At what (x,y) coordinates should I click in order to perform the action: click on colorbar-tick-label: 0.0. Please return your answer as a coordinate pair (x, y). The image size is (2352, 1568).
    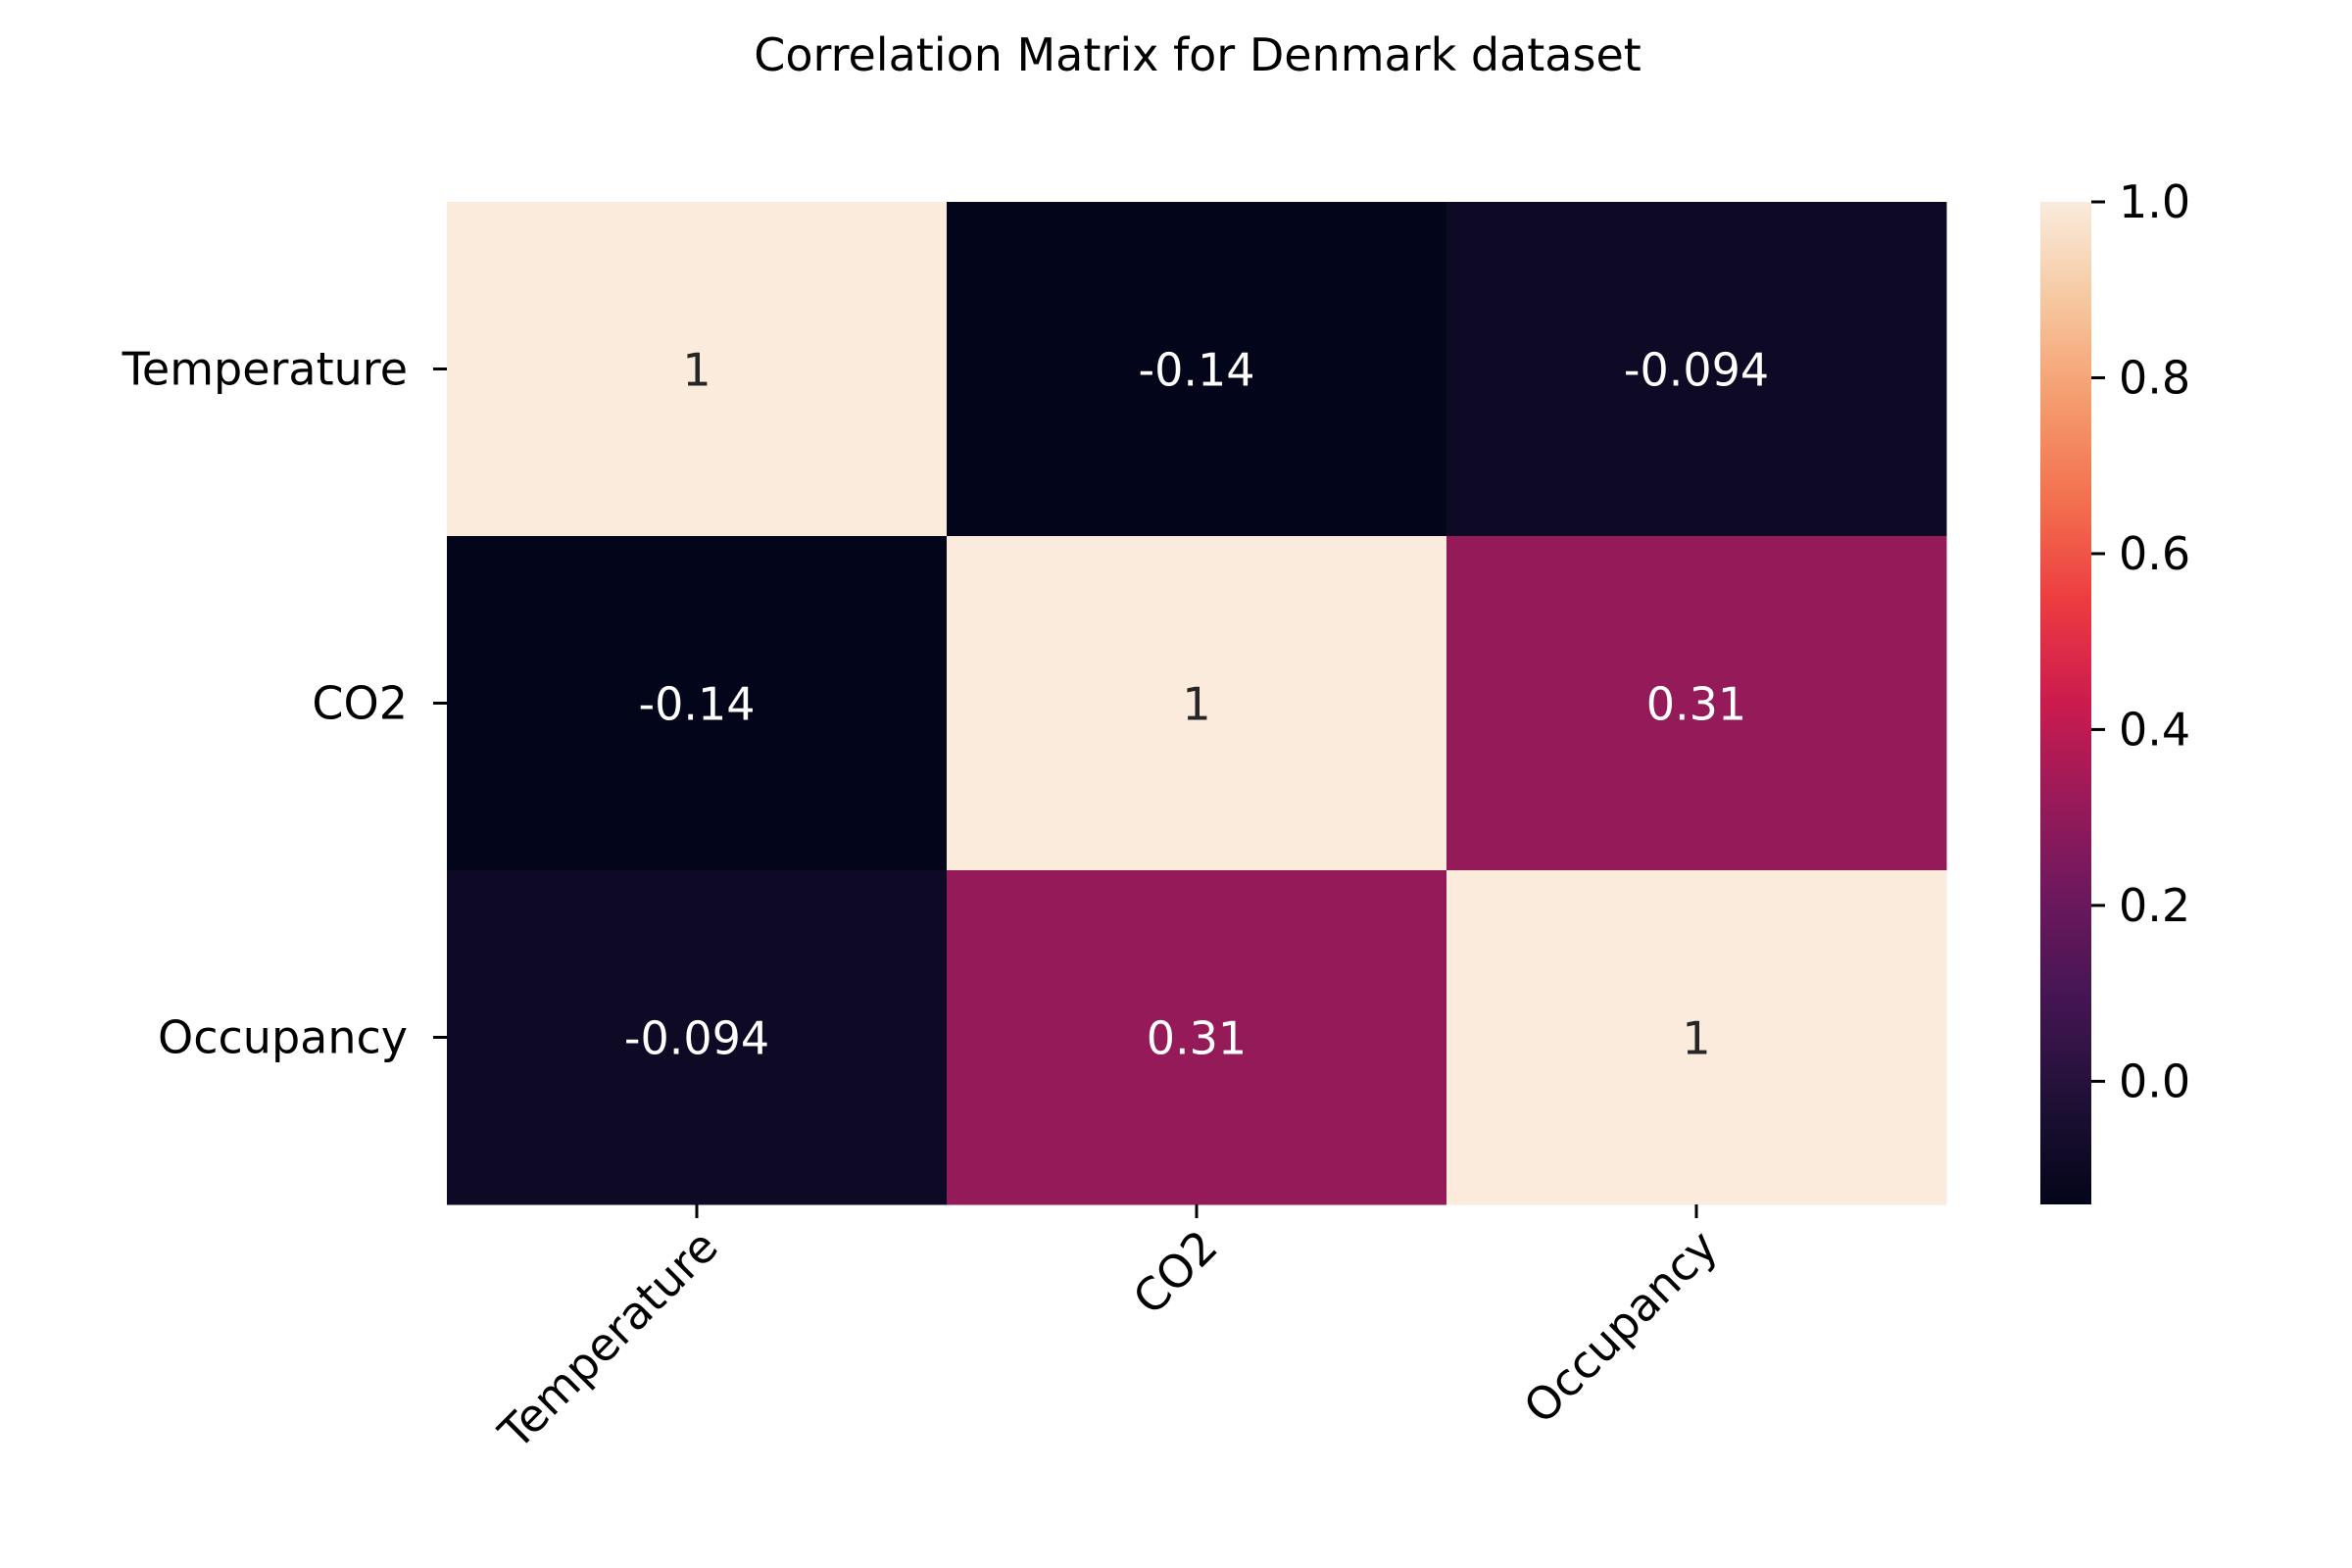
    Looking at the image, I should click on (2154, 1080).